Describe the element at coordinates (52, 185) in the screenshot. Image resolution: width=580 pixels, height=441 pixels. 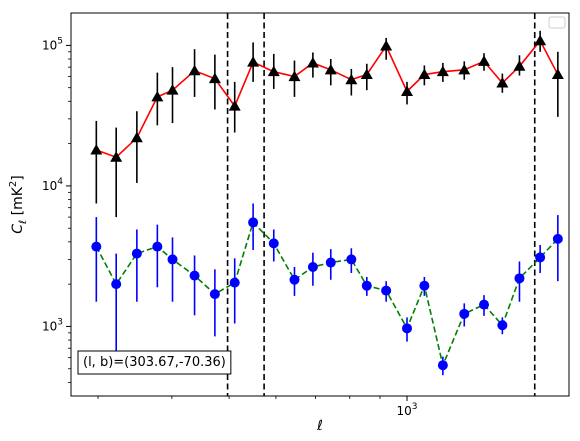
I see `y-tick-label-1: 10⁴` at that location.